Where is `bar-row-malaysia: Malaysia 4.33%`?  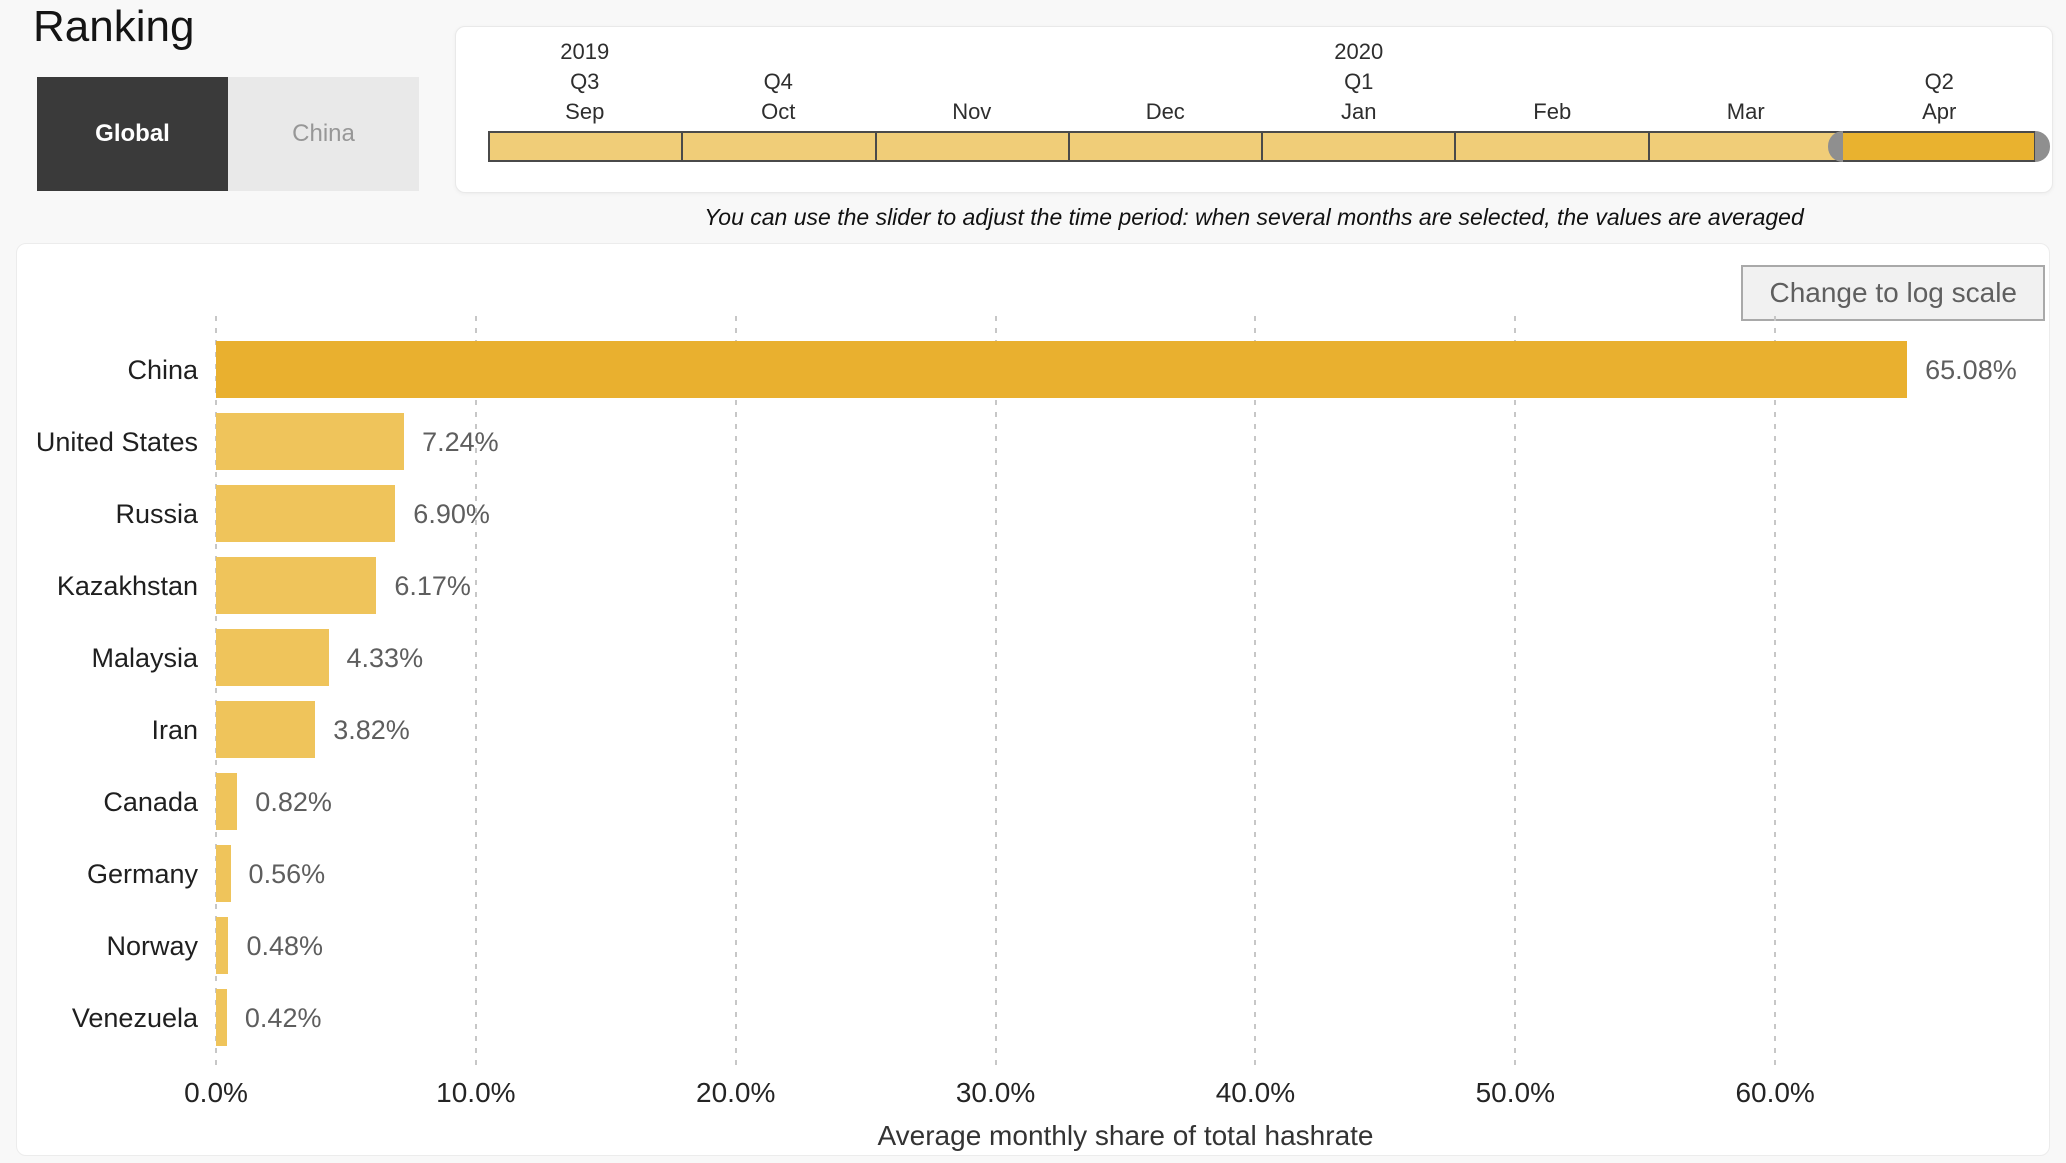 bar-row-malaysia: Malaysia 4.33% is located at coordinates (1063, 658).